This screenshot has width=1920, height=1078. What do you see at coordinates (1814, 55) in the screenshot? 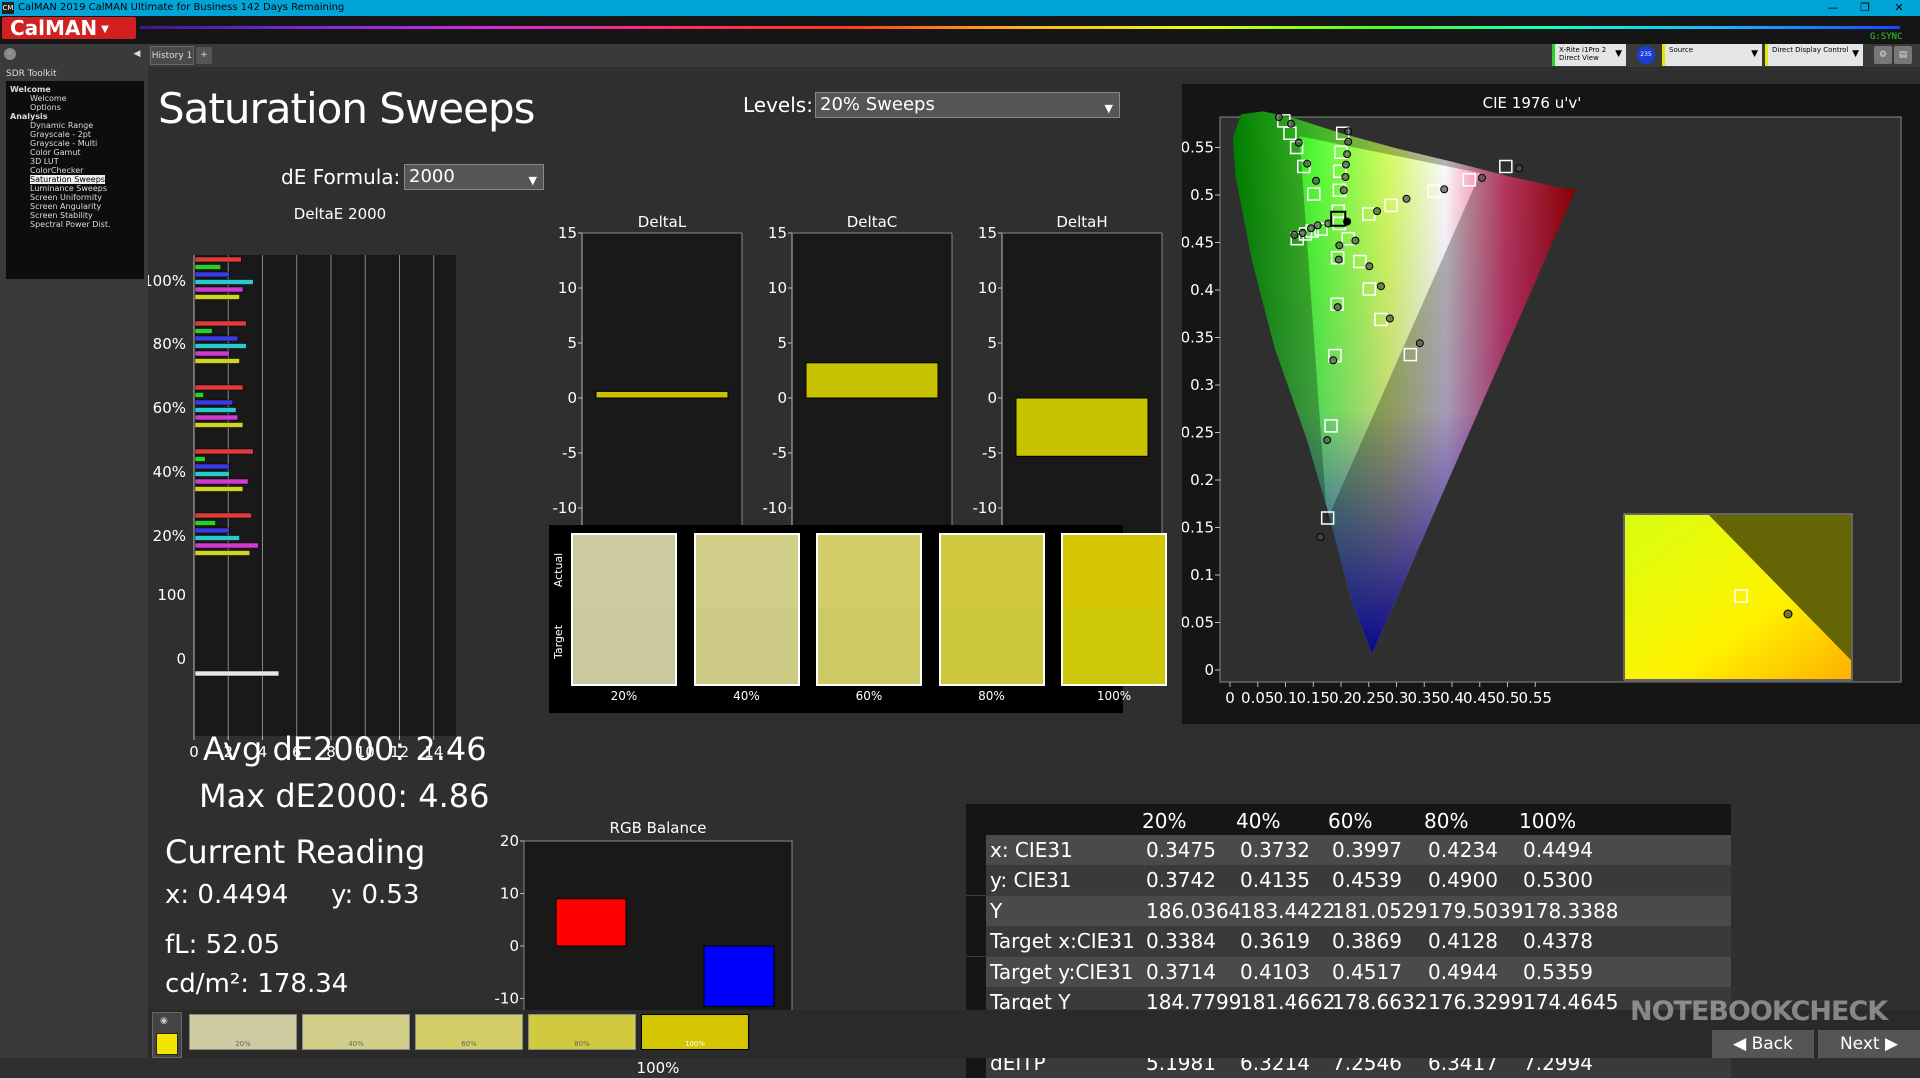
I see `display-device-select: Direct Display Control ▼` at bounding box center [1814, 55].